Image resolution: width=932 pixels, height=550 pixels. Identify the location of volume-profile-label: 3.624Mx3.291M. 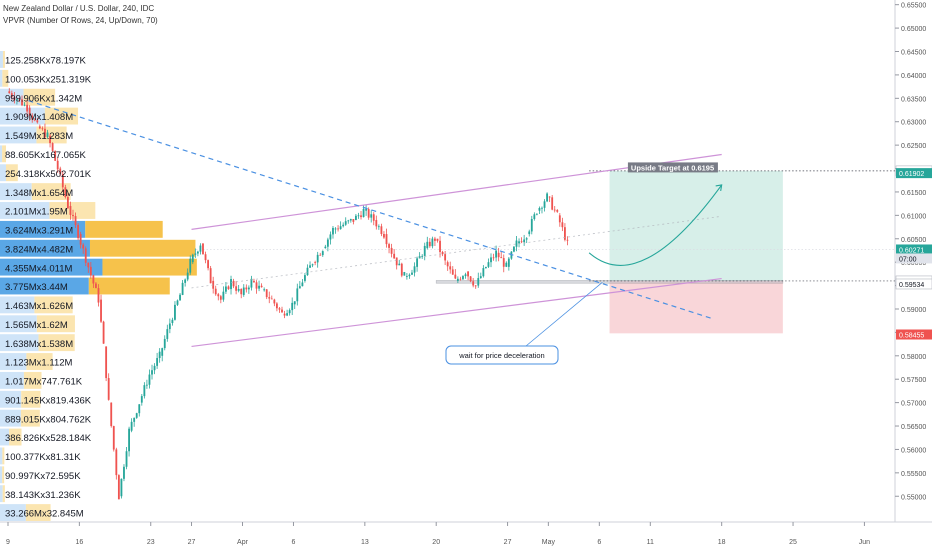
(39, 231).